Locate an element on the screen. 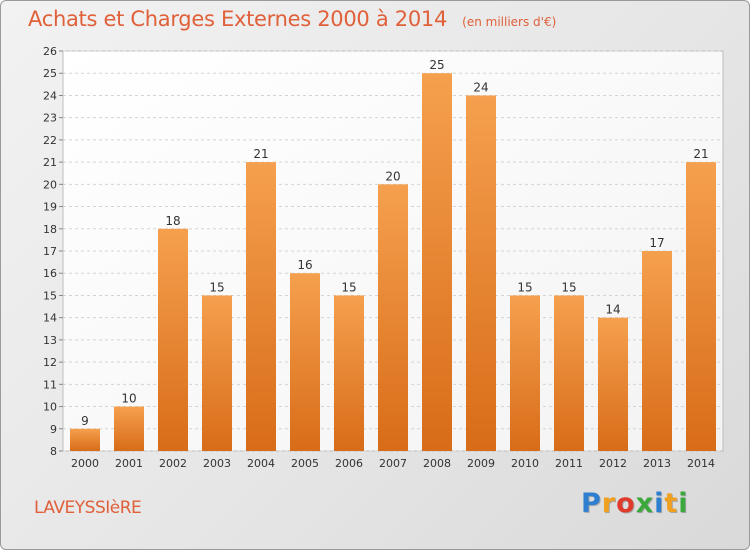 Image resolution: width=750 pixels, height=550 pixels. bar-2005 is located at coordinates (305, 362).